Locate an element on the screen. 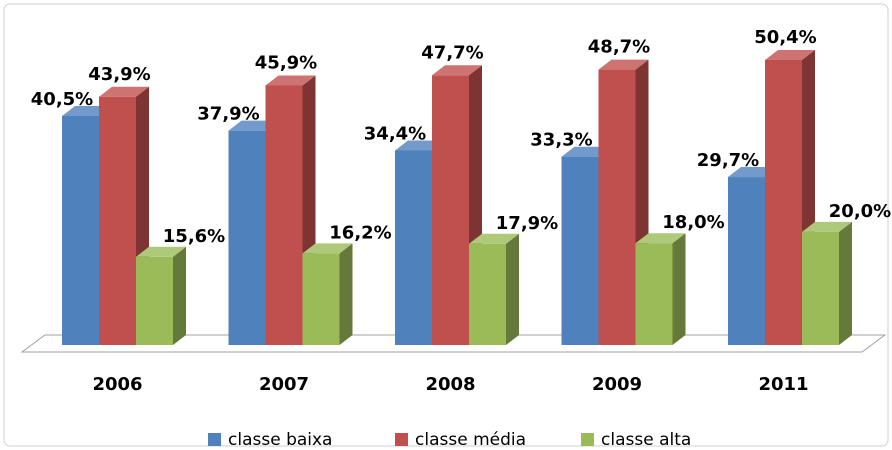 The height and width of the screenshot is (450, 892). data-label: 40,5% is located at coordinates (62, 99).